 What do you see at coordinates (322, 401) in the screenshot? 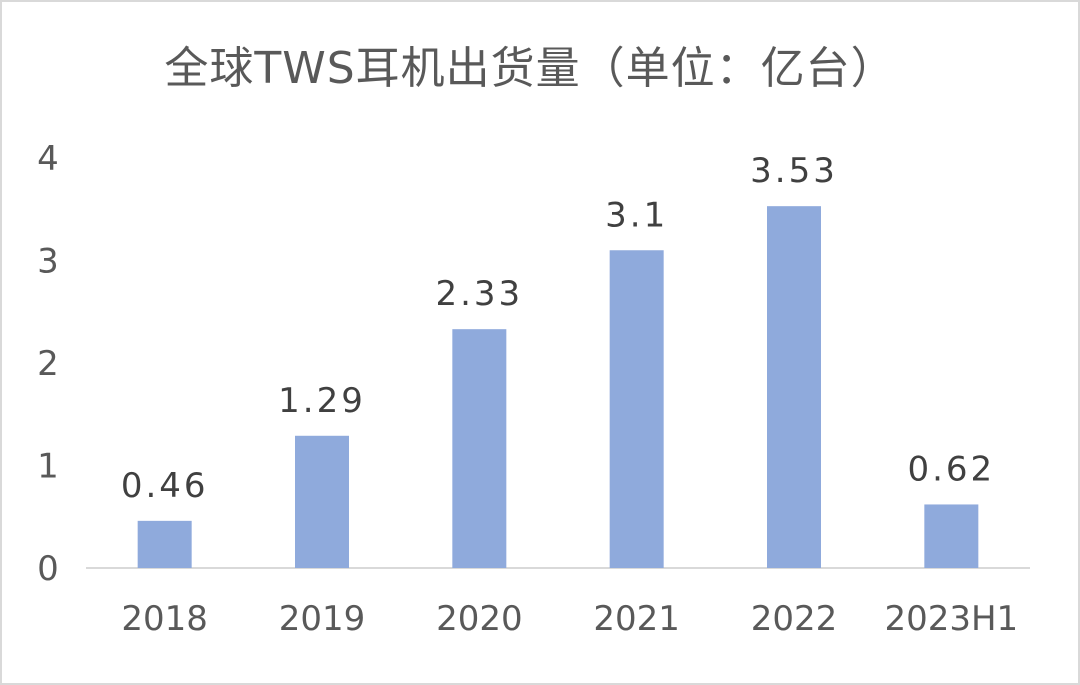
I see `data-label-2019: 1.29` at bounding box center [322, 401].